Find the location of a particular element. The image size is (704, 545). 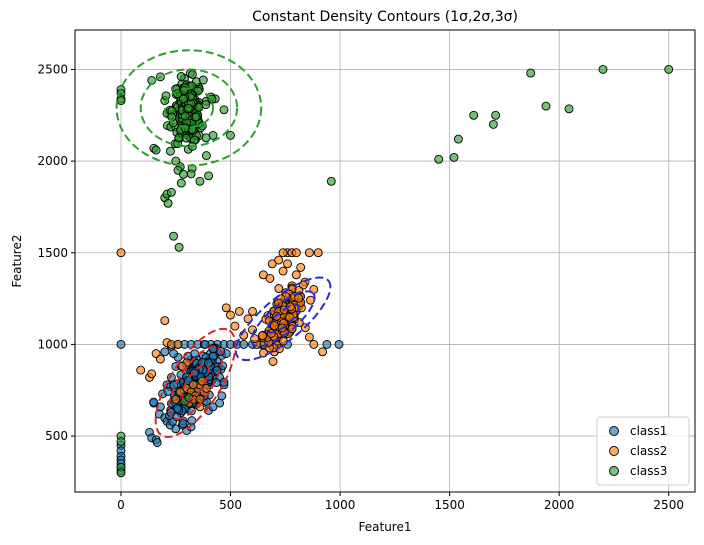

class2-contour-2sigma is located at coordinates (283, 319).